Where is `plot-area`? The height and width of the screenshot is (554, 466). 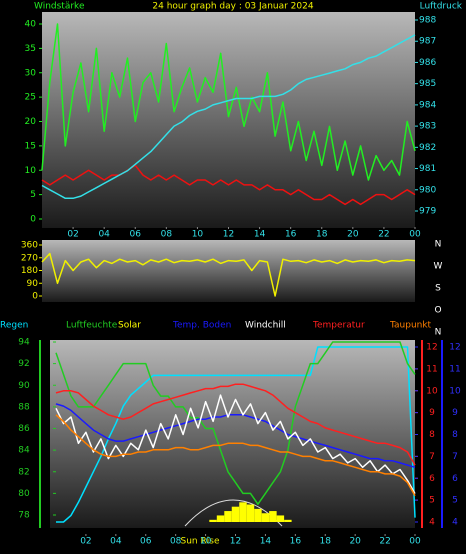
plot-area is located at coordinates (228, 271).